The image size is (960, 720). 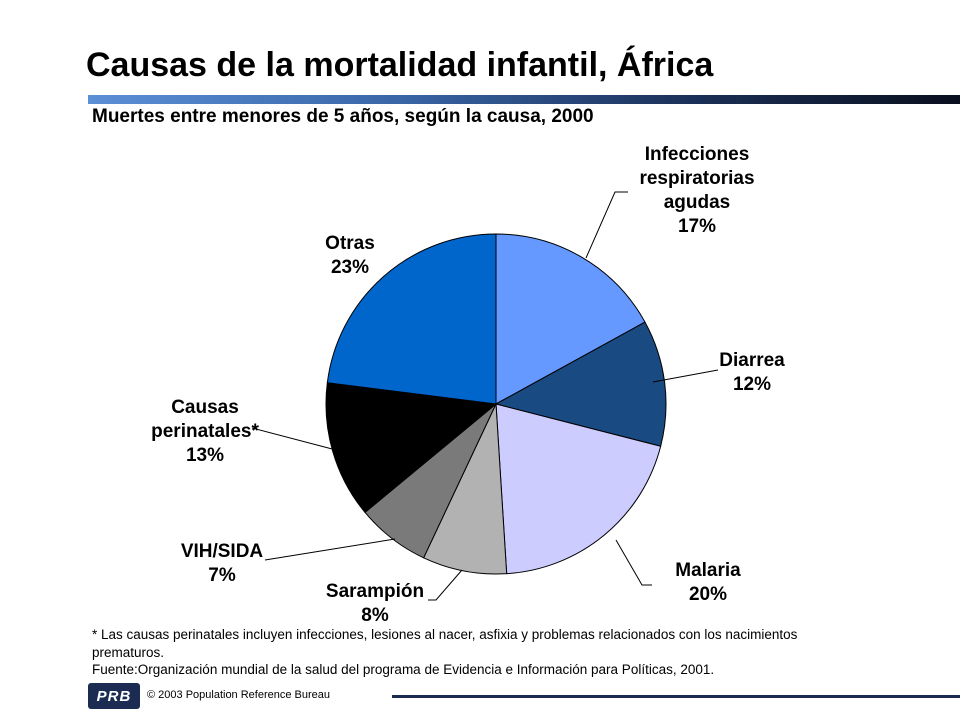 I want to click on leader-line-diarrea, so click(x=685, y=376).